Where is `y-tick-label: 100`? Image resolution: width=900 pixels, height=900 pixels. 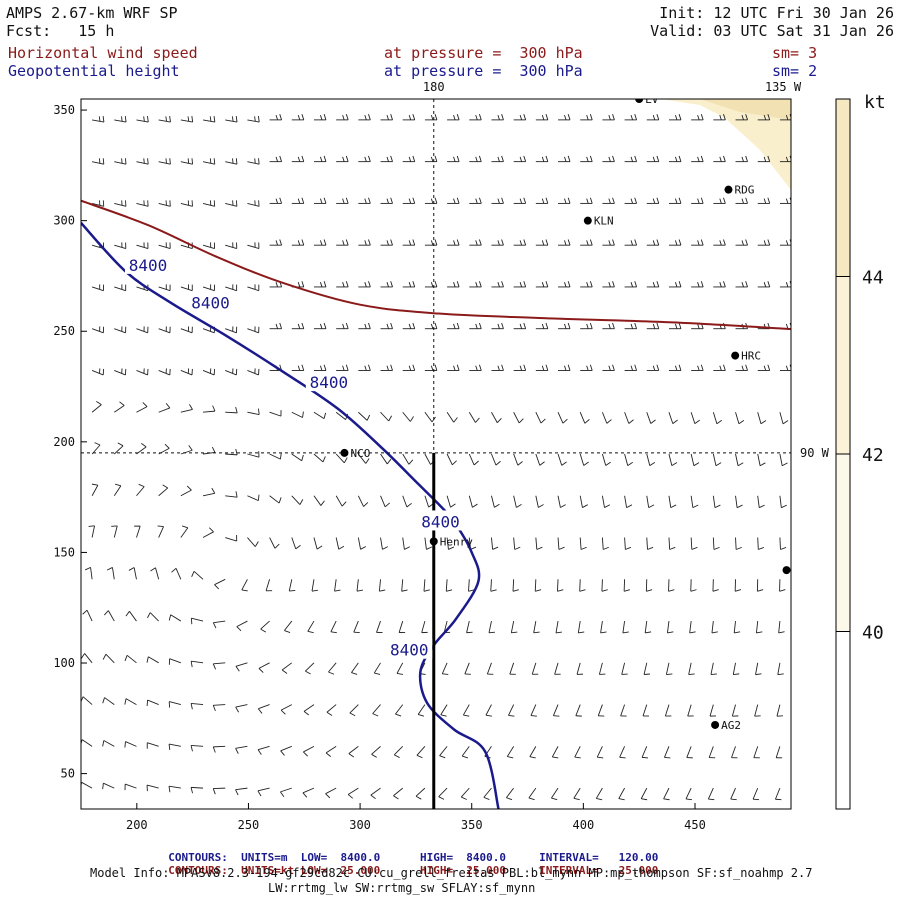 y-tick-label: 100 is located at coordinates (64, 663).